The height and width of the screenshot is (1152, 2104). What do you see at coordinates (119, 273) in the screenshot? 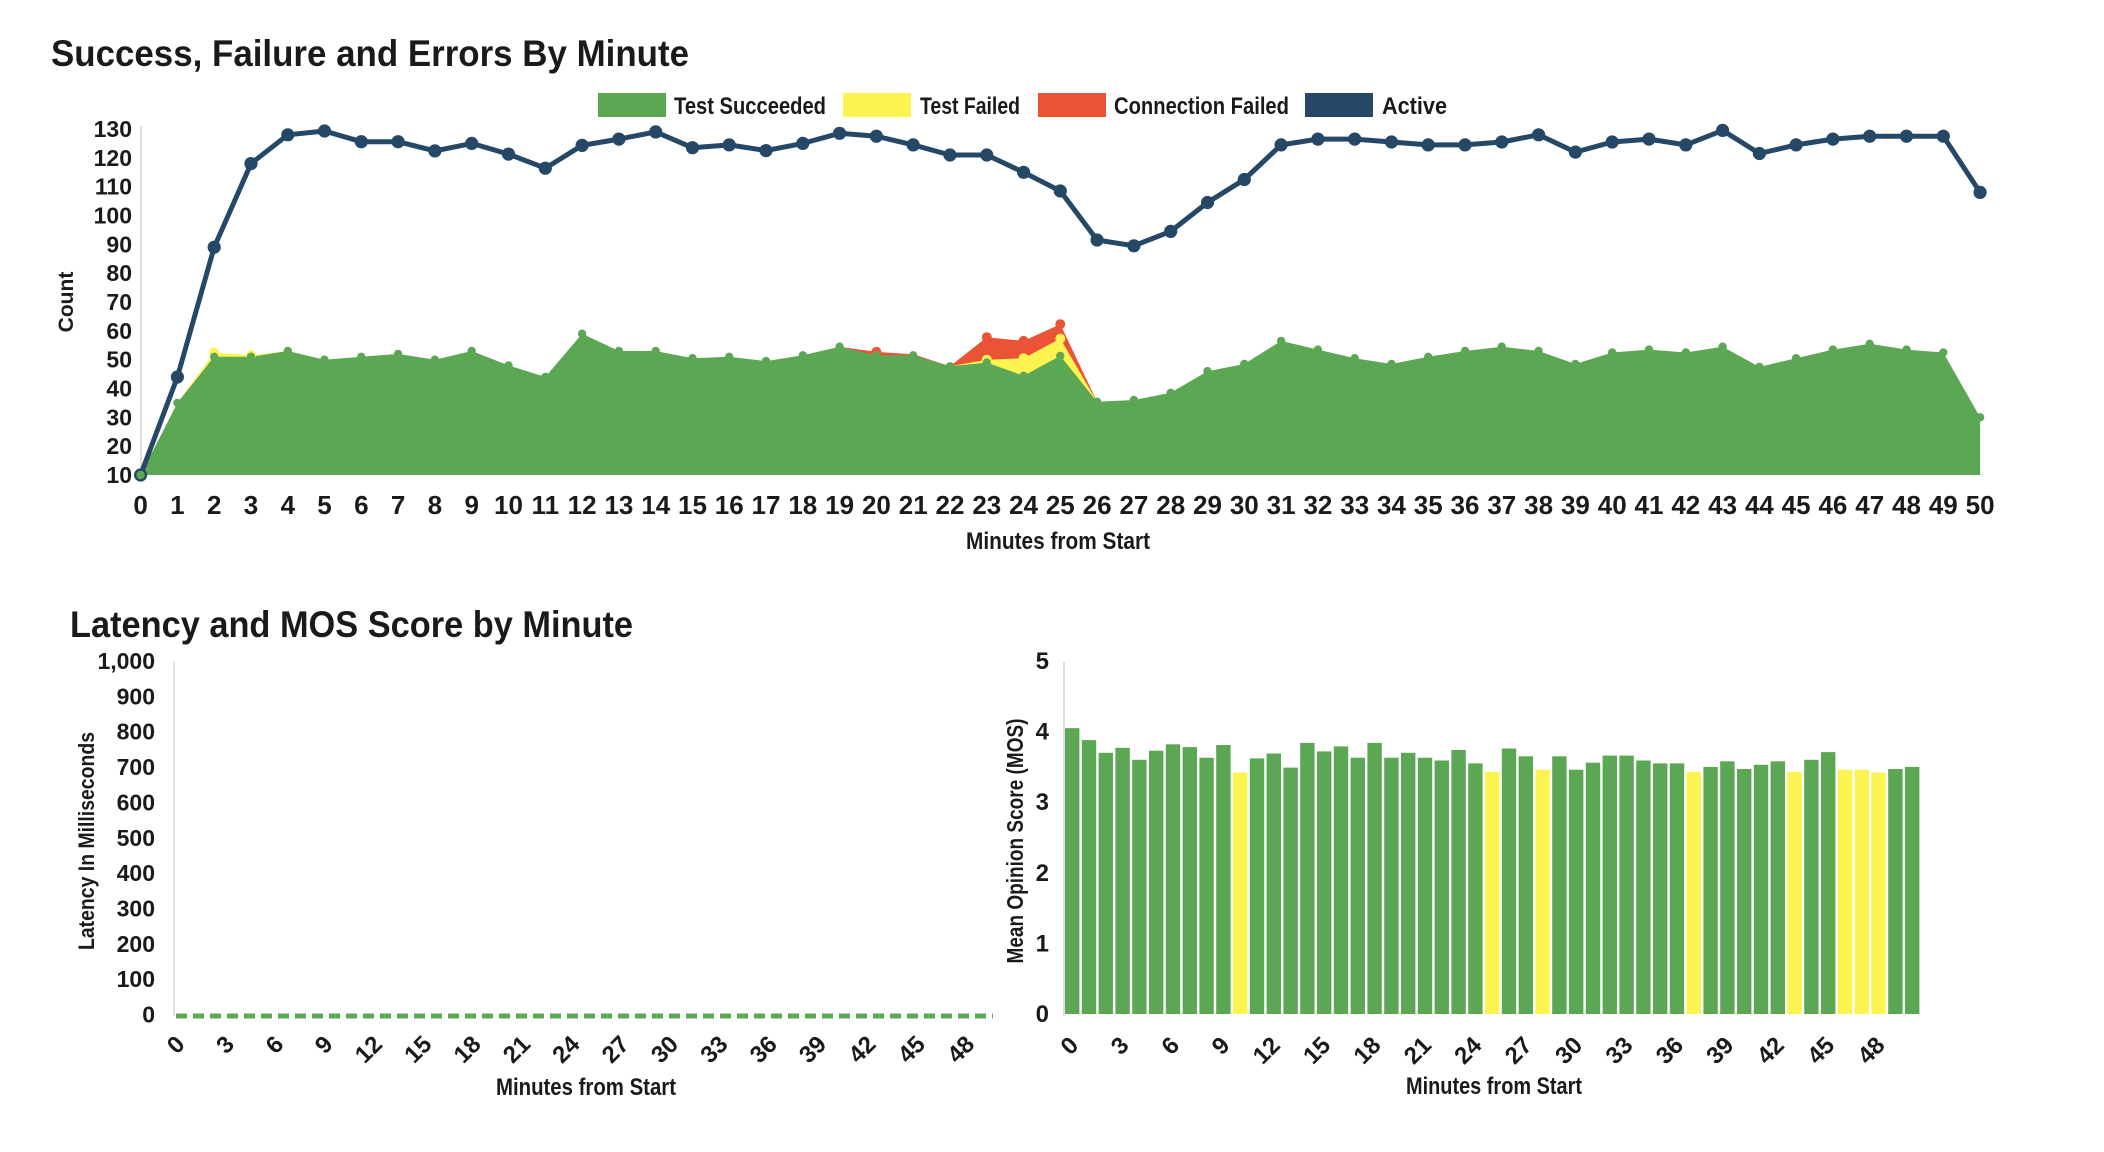
I see `svg-text: 80` at bounding box center [119, 273].